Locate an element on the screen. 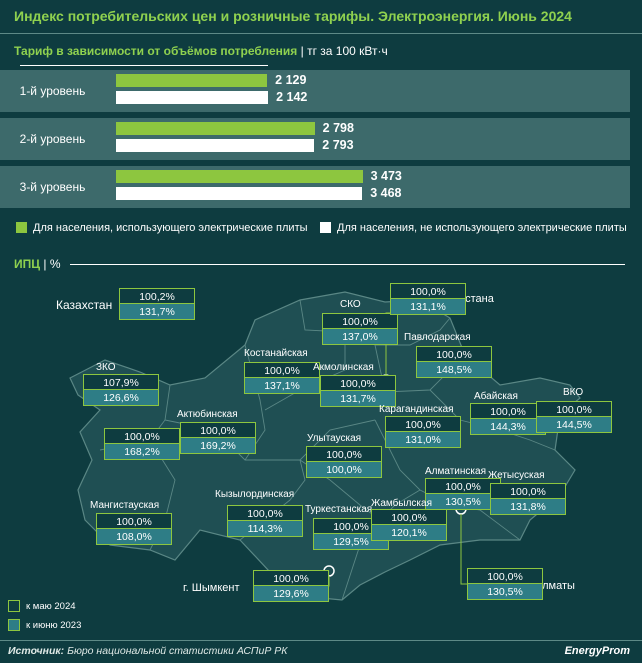 This screenshot has height=663, width=642. region-18-value-june-2023: 120,1% is located at coordinates (409, 533).